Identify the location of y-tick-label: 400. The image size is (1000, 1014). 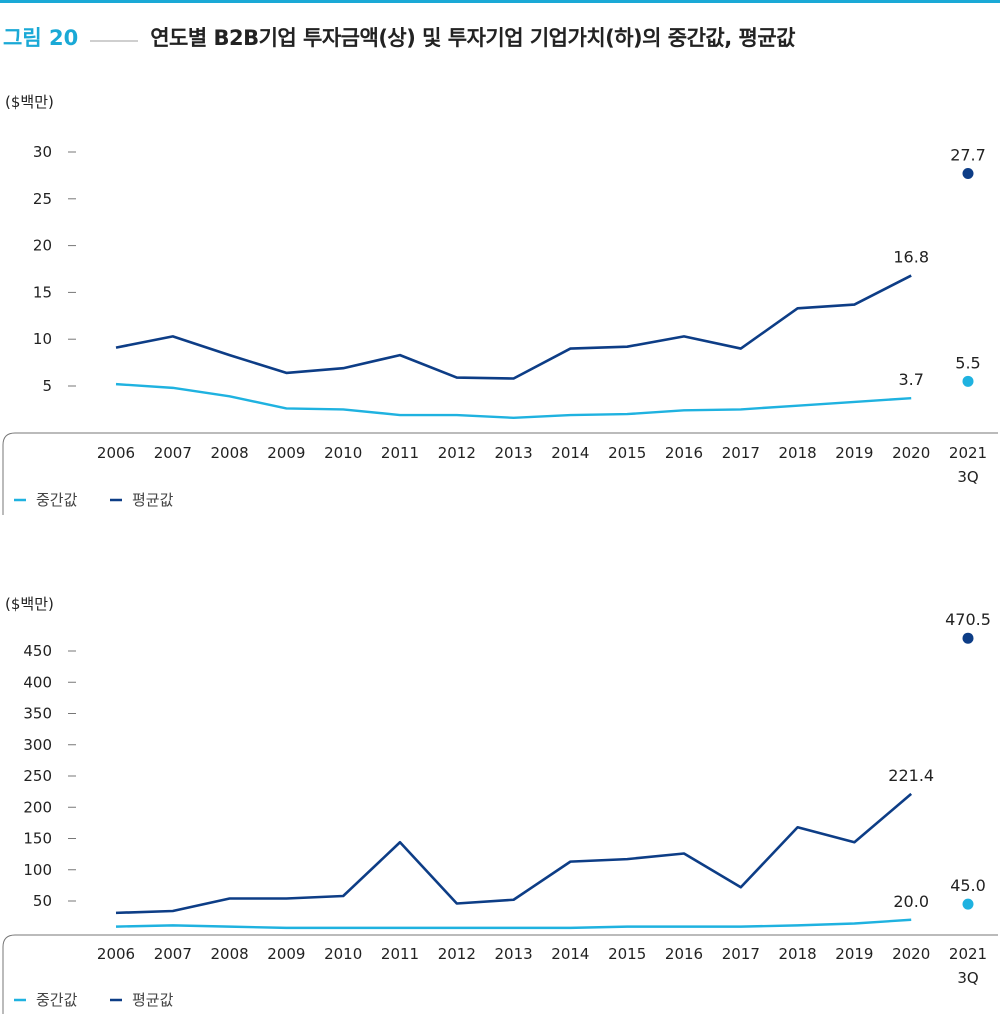
(37, 682).